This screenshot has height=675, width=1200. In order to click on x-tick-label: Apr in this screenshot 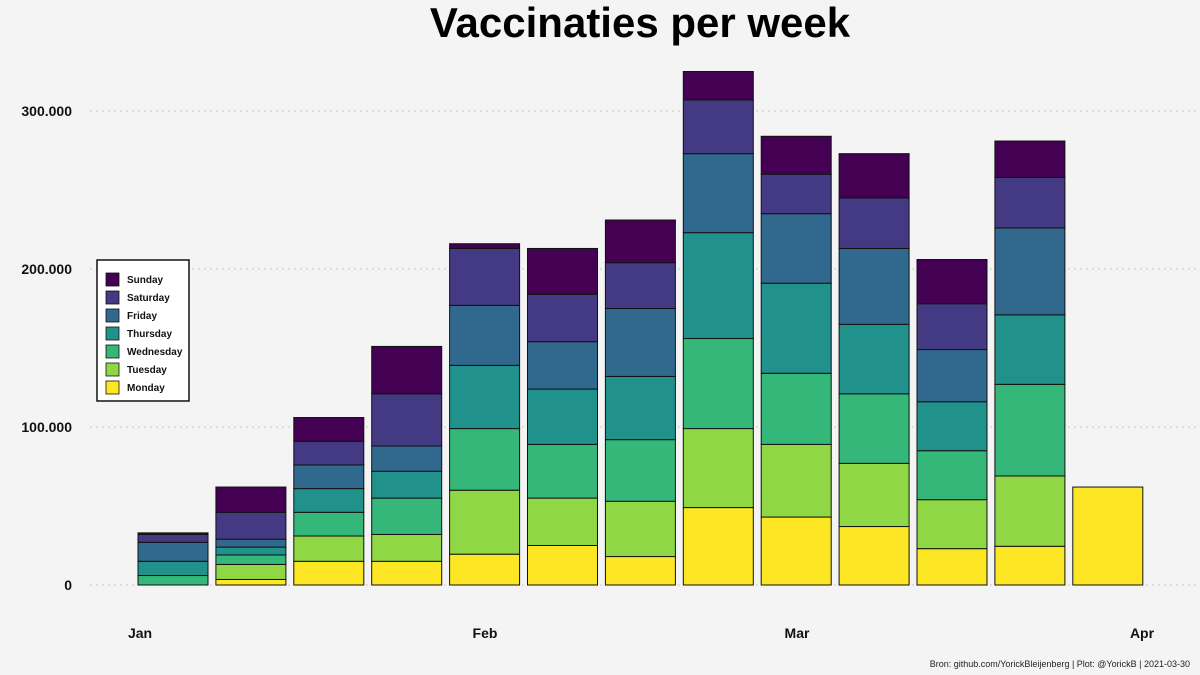, I will do `click(1142, 633)`.